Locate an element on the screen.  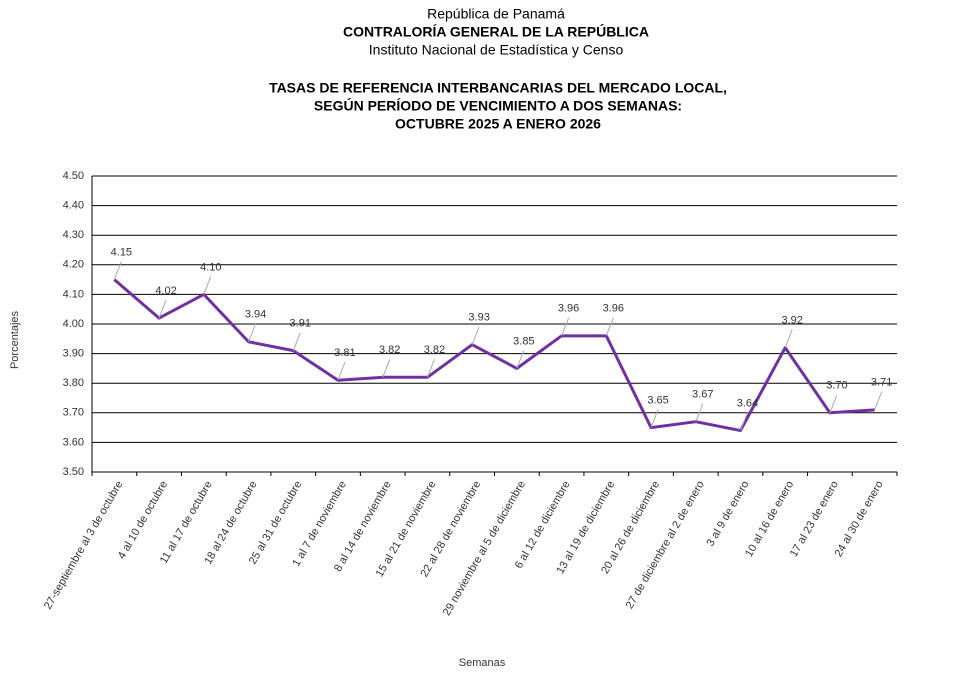
y-tick-label: 3.70 is located at coordinates (73, 413).